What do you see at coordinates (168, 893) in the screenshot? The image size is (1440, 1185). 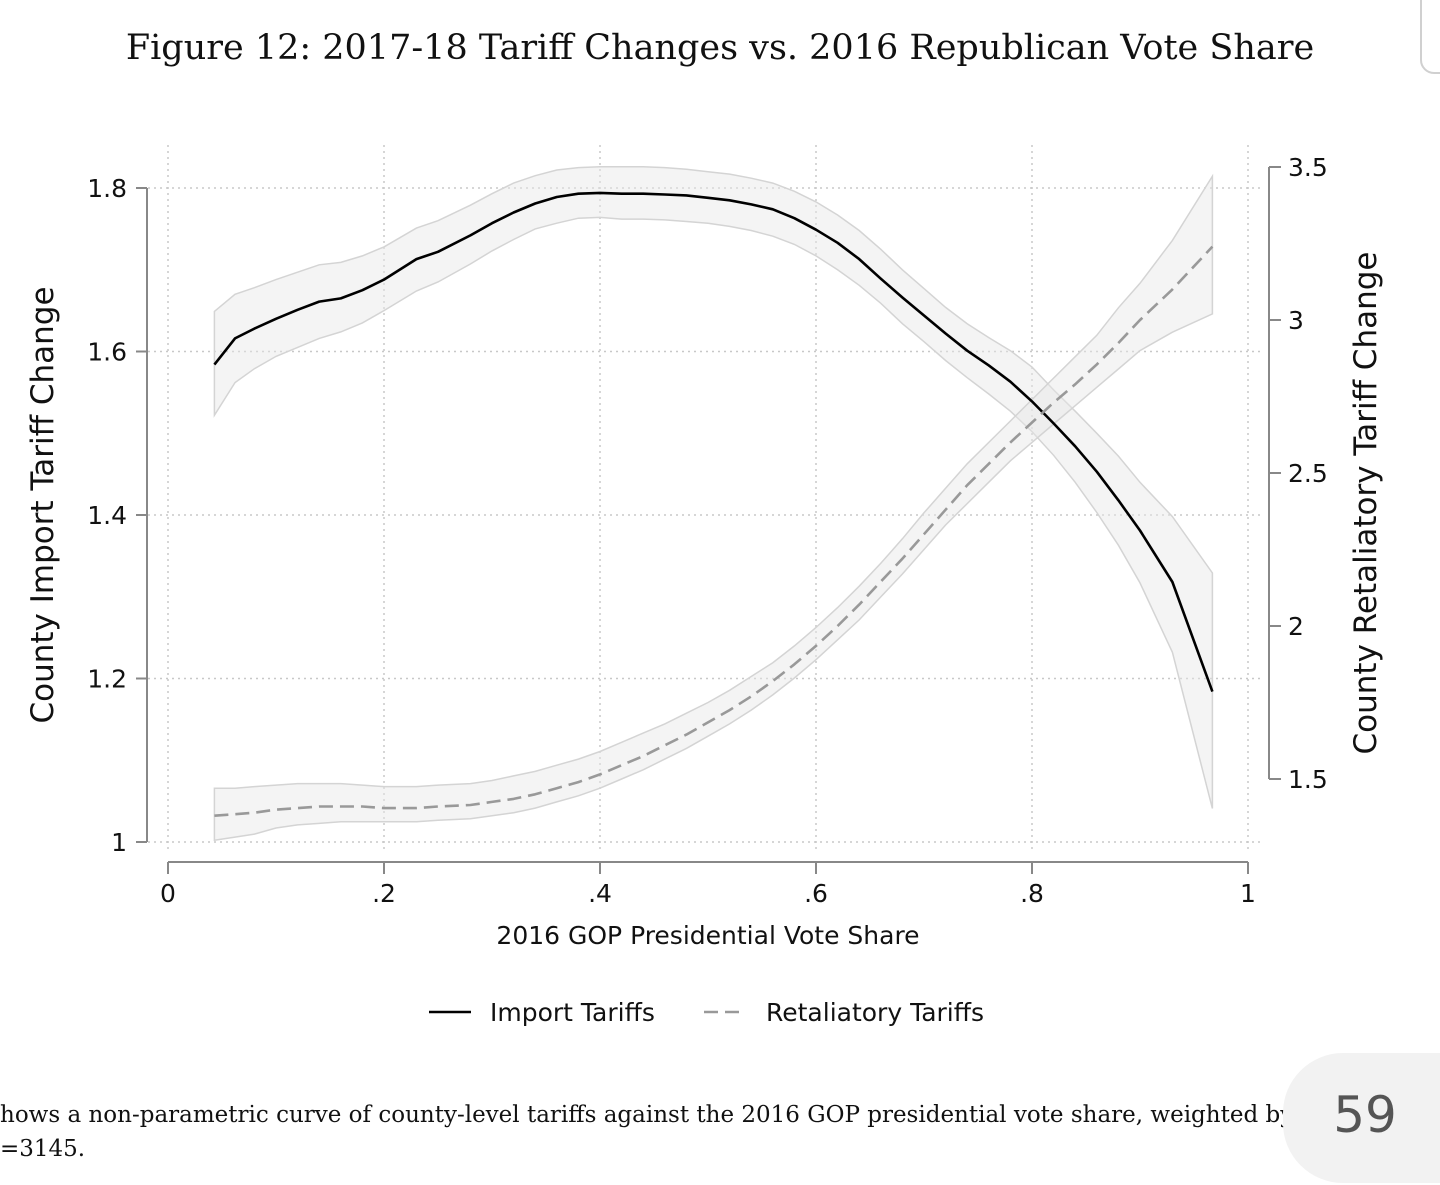 I see `x-tick-label: 0` at bounding box center [168, 893].